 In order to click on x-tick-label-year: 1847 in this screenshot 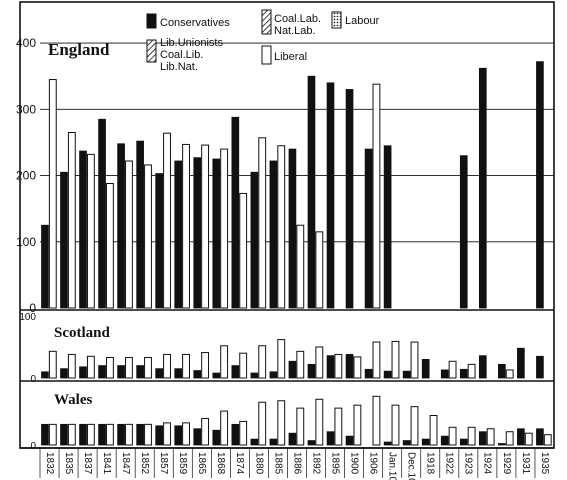, I will do `click(125, 463)`.